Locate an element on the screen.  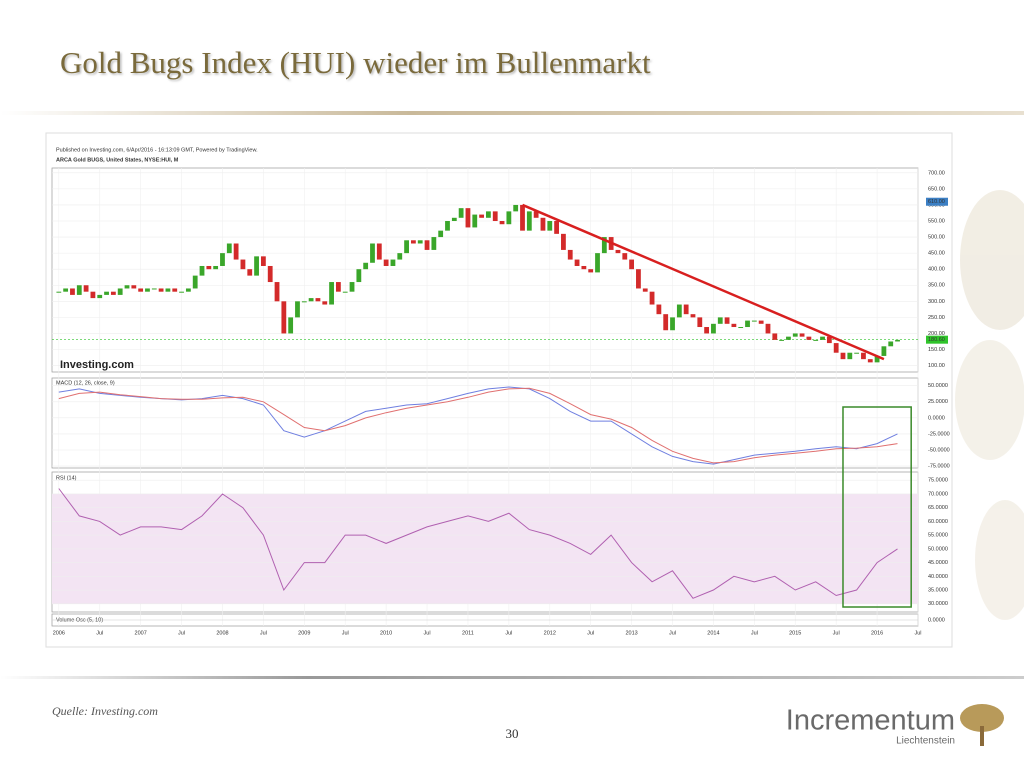
y-tick-label: 45.0000 is located at coordinates (938, 563).